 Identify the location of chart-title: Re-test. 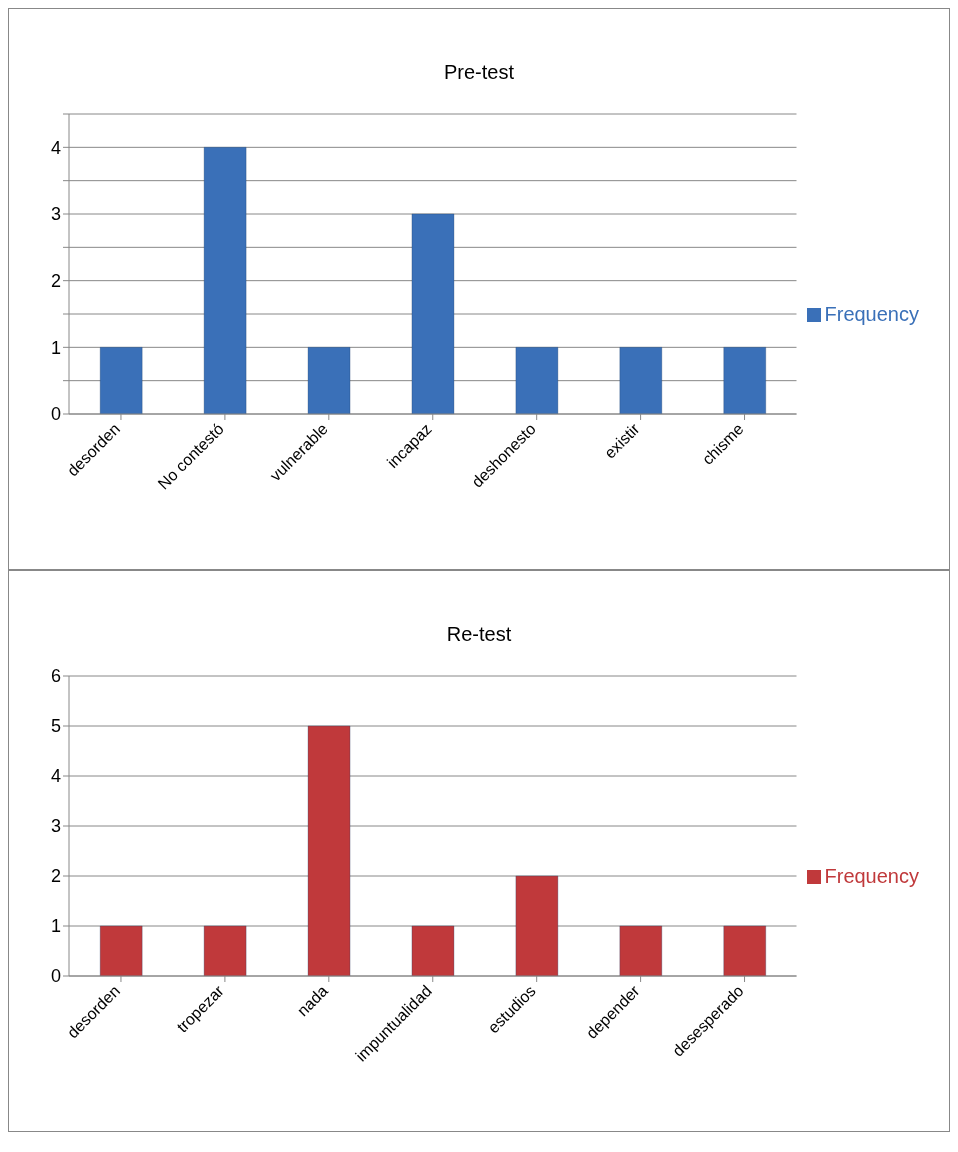
(479, 634).